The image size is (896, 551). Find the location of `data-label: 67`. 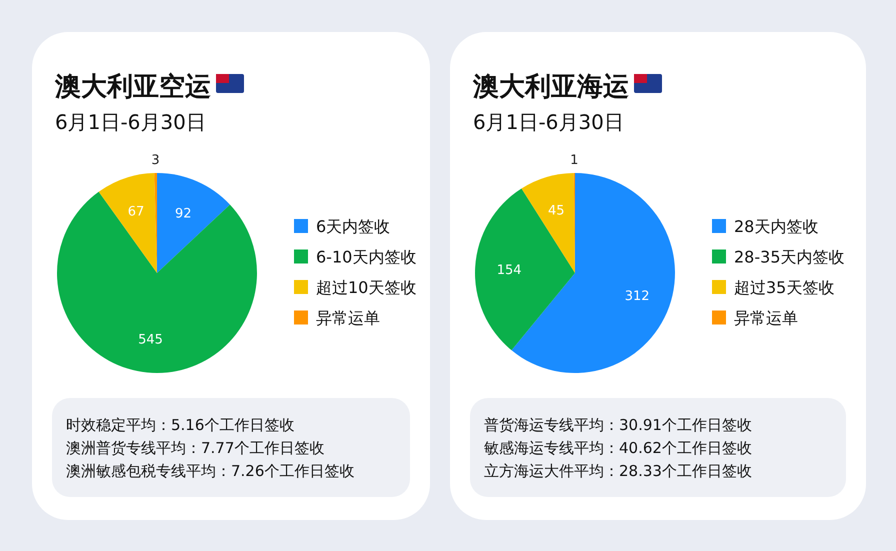

data-label: 67 is located at coordinates (136, 212).